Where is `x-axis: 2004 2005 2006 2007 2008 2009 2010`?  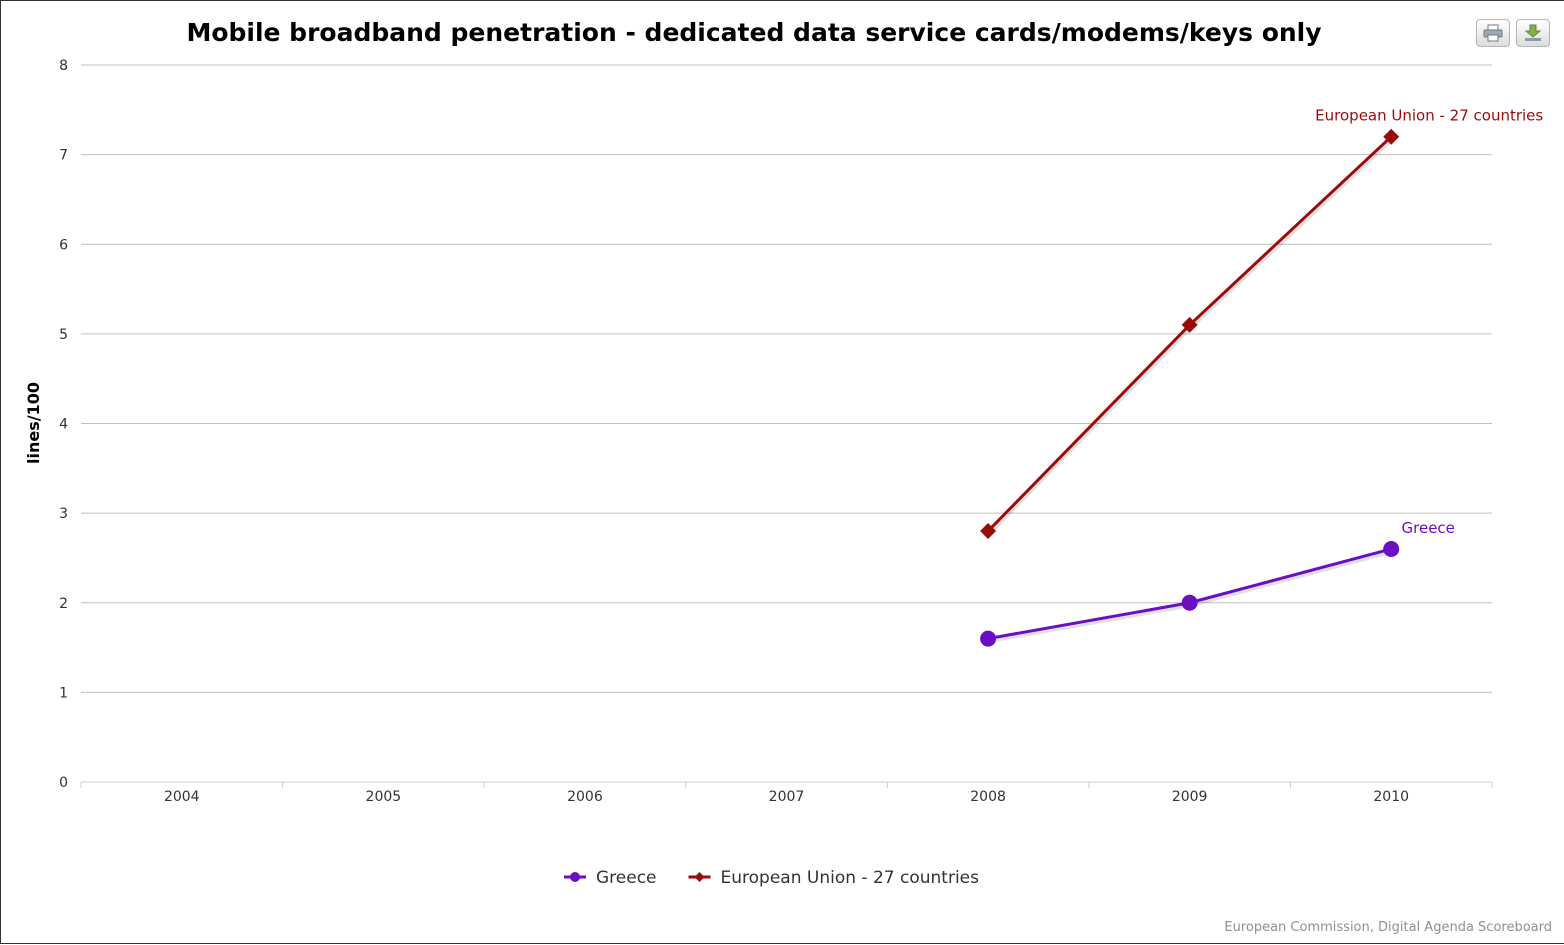 x-axis: 2004 2005 2006 2007 2008 2009 2010 is located at coordinates (786, 793).